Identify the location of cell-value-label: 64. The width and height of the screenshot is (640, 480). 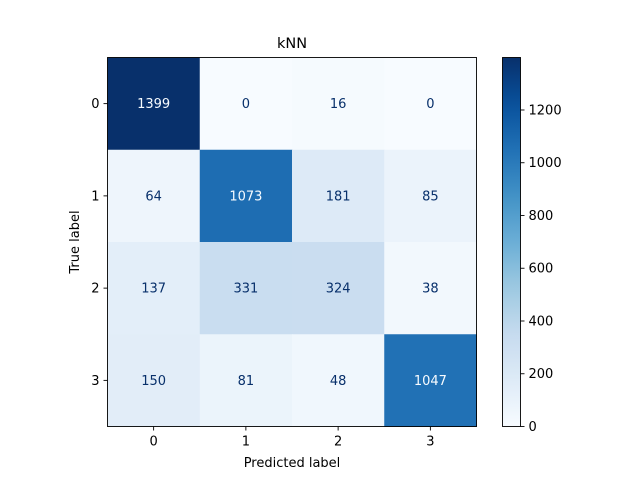
(153, 196).